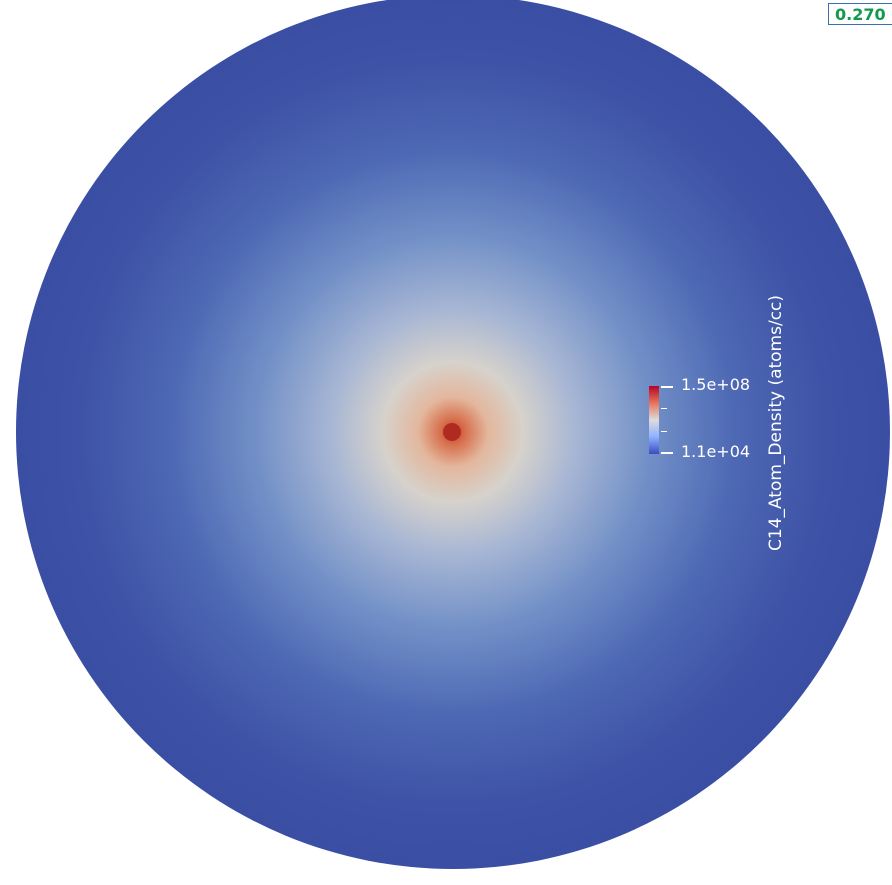  I want to click on time-value: 0.270, so click(860, 14).